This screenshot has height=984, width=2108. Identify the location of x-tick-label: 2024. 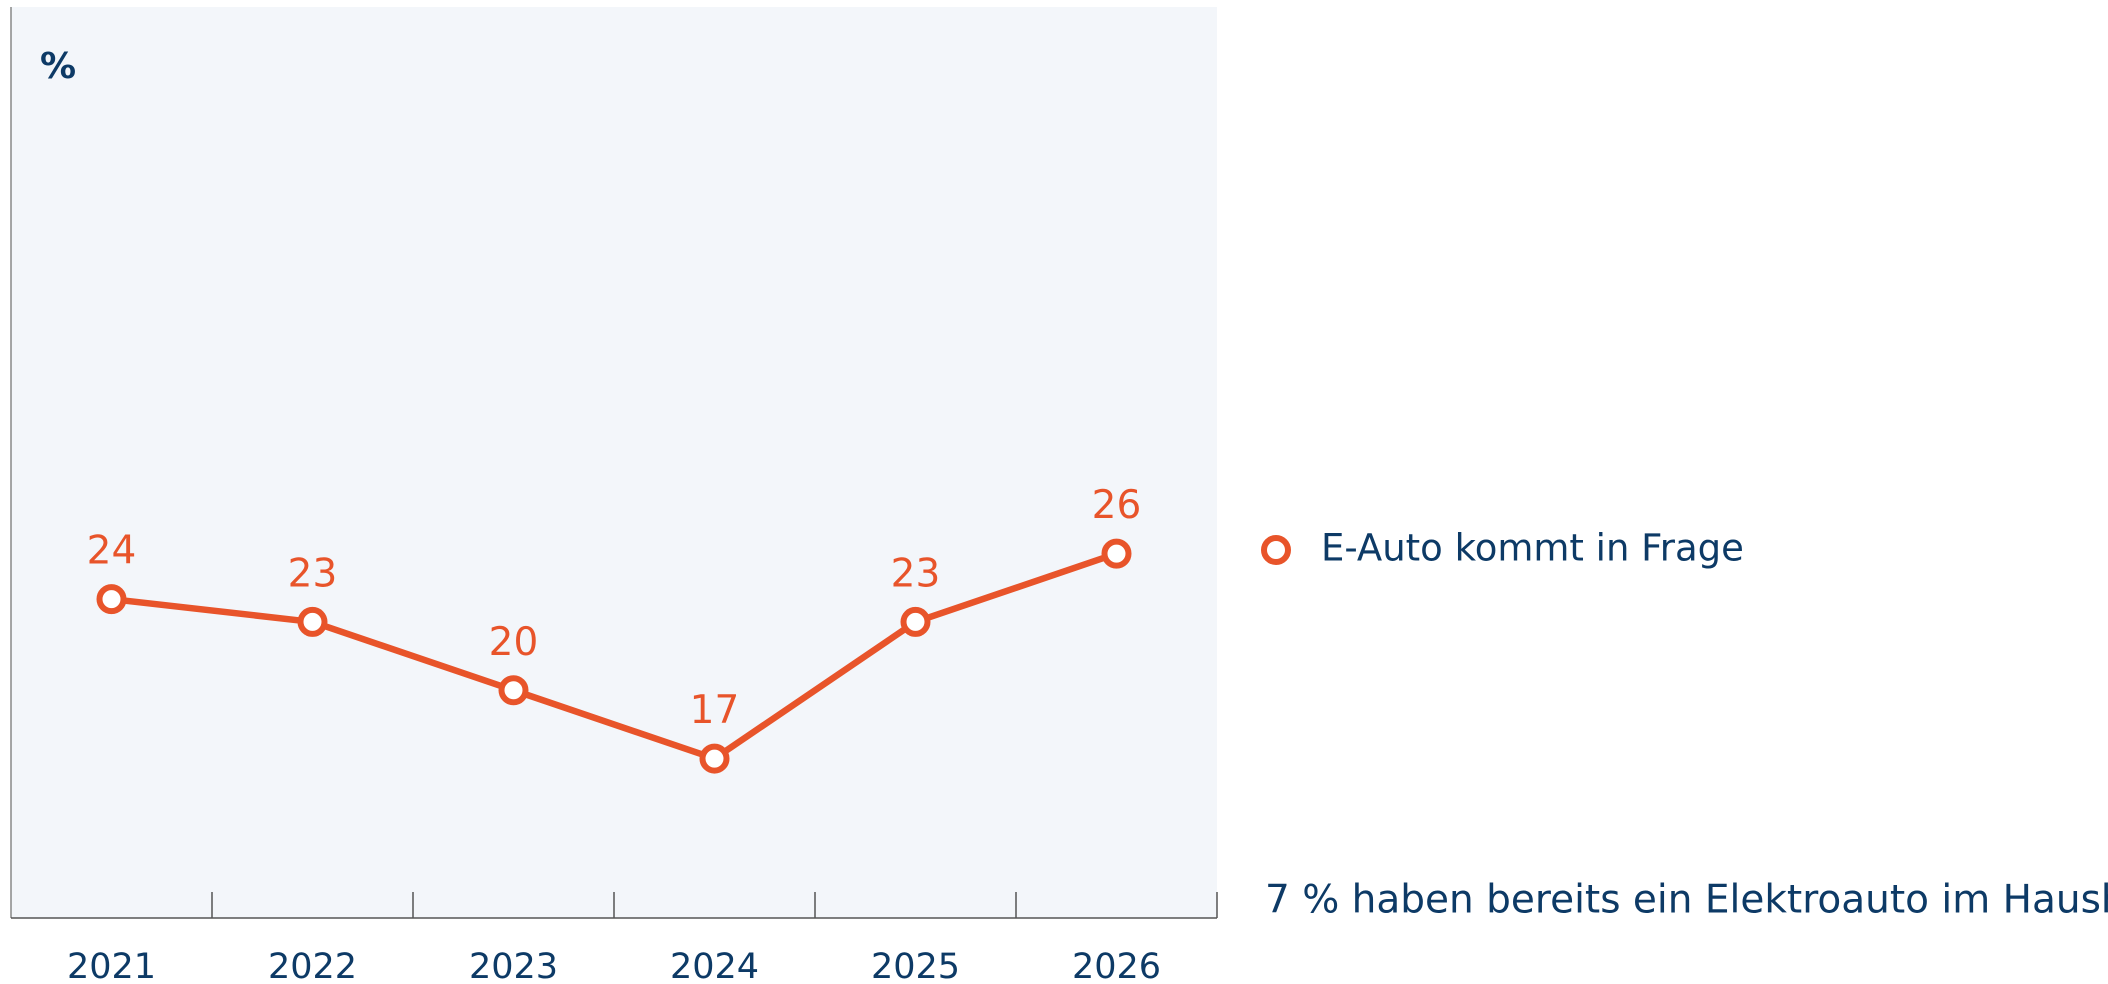
(714, 965).